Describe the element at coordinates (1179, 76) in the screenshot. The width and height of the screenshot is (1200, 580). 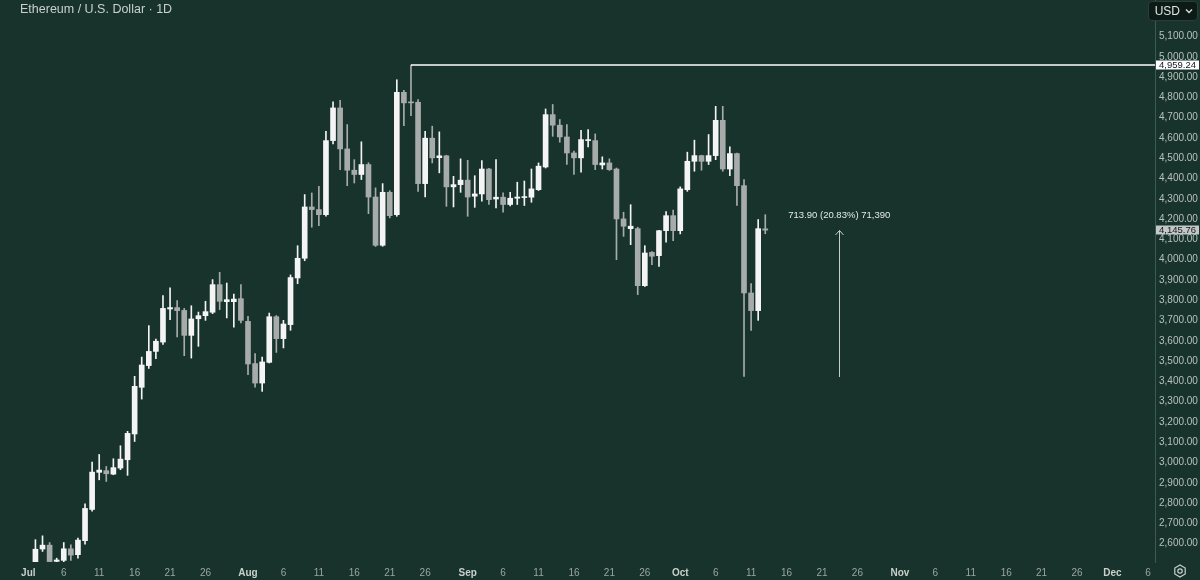
I see `y-tick-label: 4,900.00` at that location.